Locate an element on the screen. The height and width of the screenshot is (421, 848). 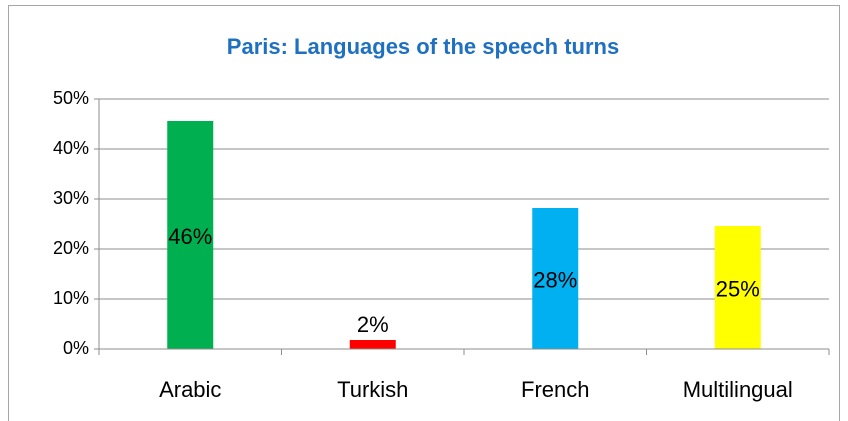
x-tick-label: Arabic is located at coordinates (190, 389).